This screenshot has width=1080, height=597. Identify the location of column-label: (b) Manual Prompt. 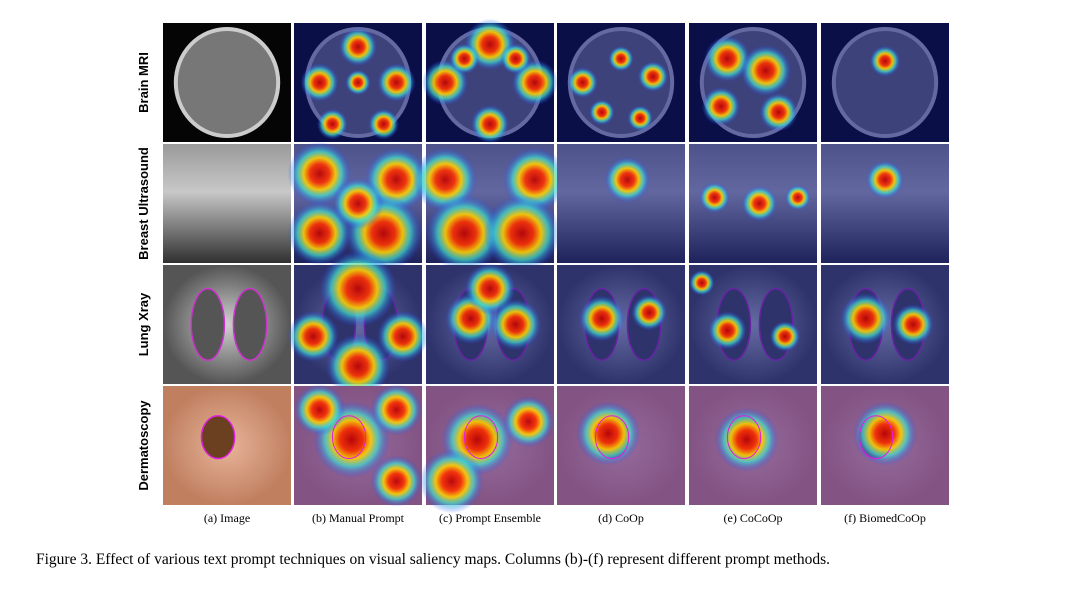
(358, 518).